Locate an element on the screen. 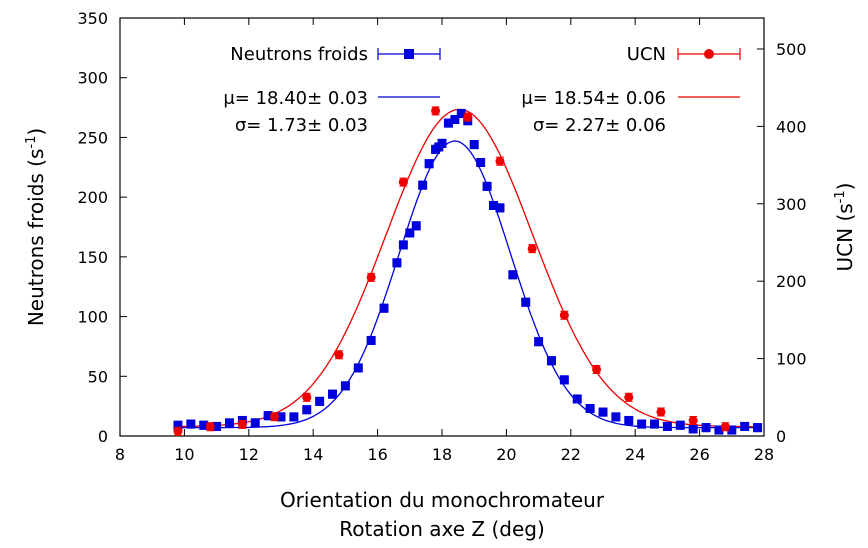 The width and height of the screenshot is (868, 548). y-right-tick-label: 400 is located at coordinates (791, 126).